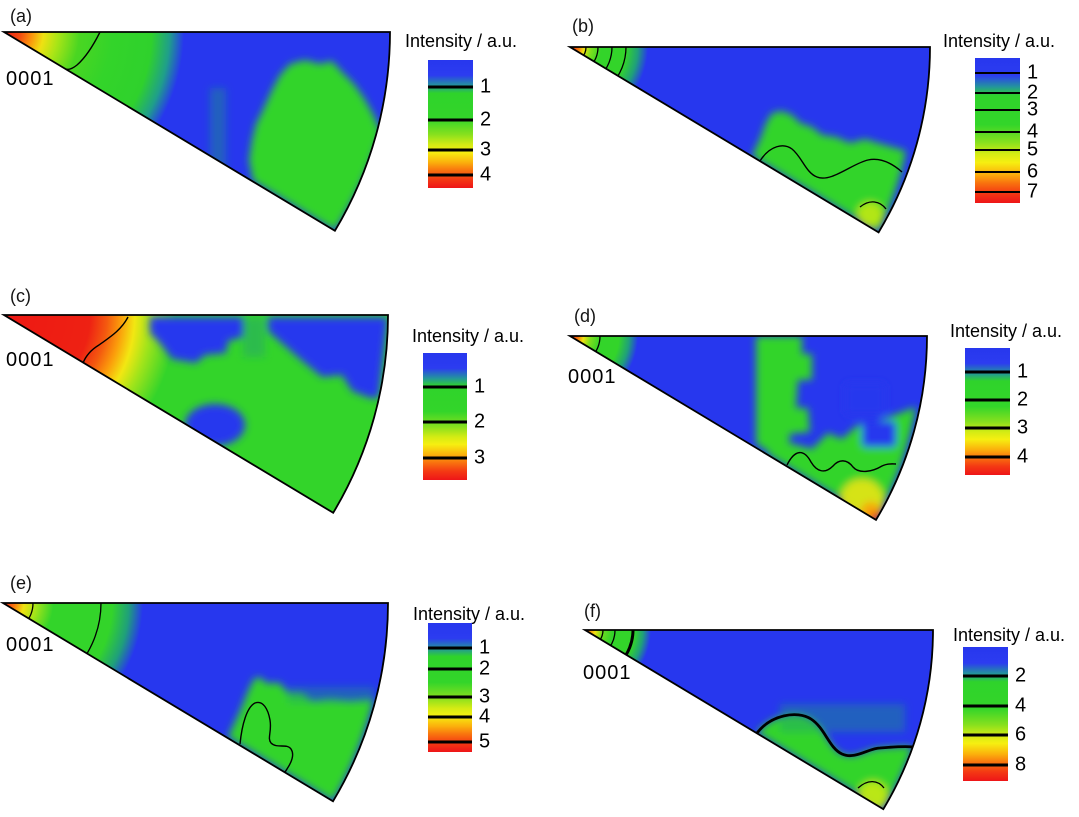 The height and width of the screenshot is (817, 1079). What do you see at coordinates (194, 702) in the screenshot?
I see `ipf-wedge-e` at bounding box center [194, 702].